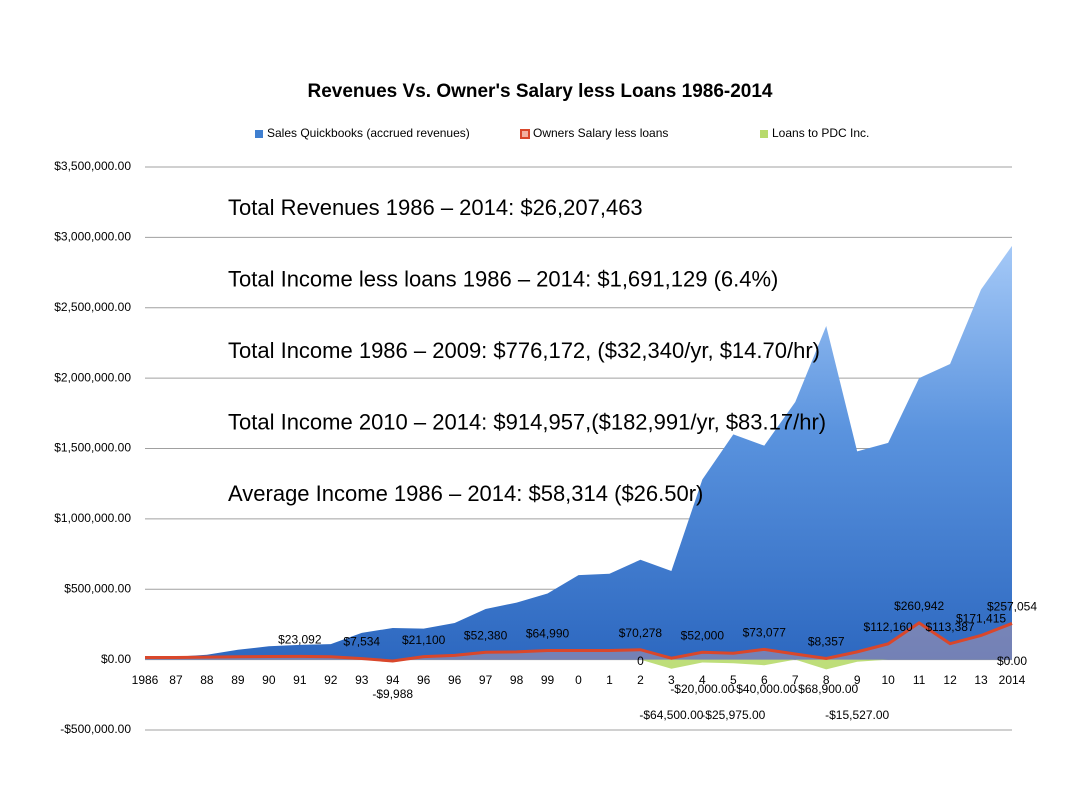 This screenshot has height=810, width=1080. Describe the element at coordinates (949, 627) in the screenshot. I see `data-label: $113,387` at that location.